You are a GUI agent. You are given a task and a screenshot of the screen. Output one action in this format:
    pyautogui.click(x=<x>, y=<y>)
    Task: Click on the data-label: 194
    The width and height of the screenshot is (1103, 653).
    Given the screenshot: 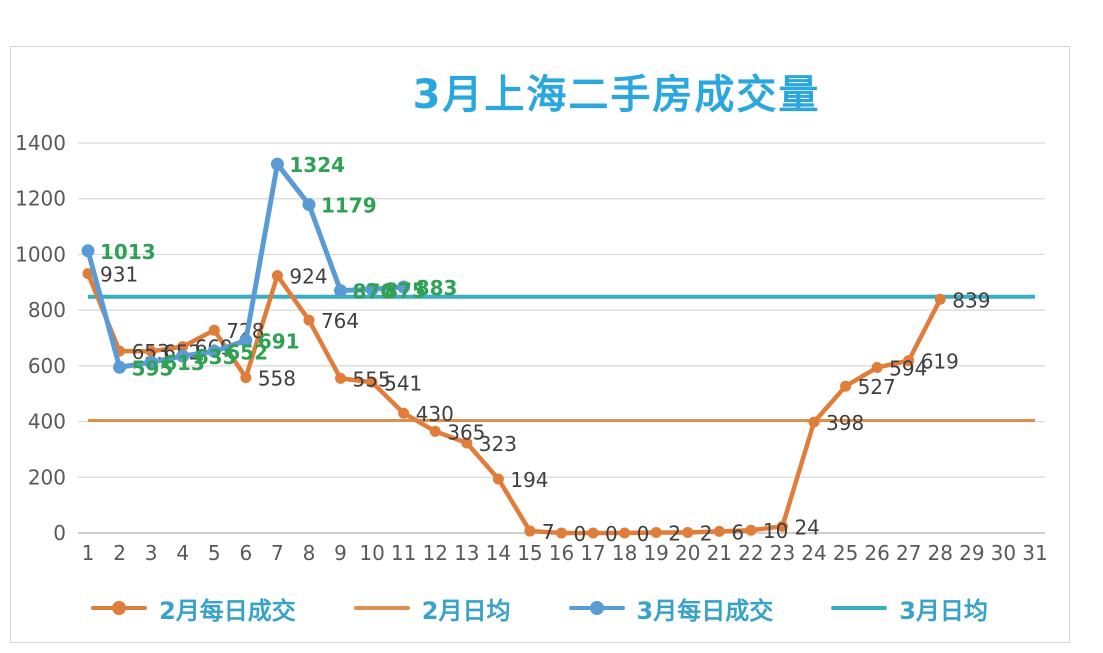 What is the action you would take?
    pyautogui.click(x=529, y=480)
    